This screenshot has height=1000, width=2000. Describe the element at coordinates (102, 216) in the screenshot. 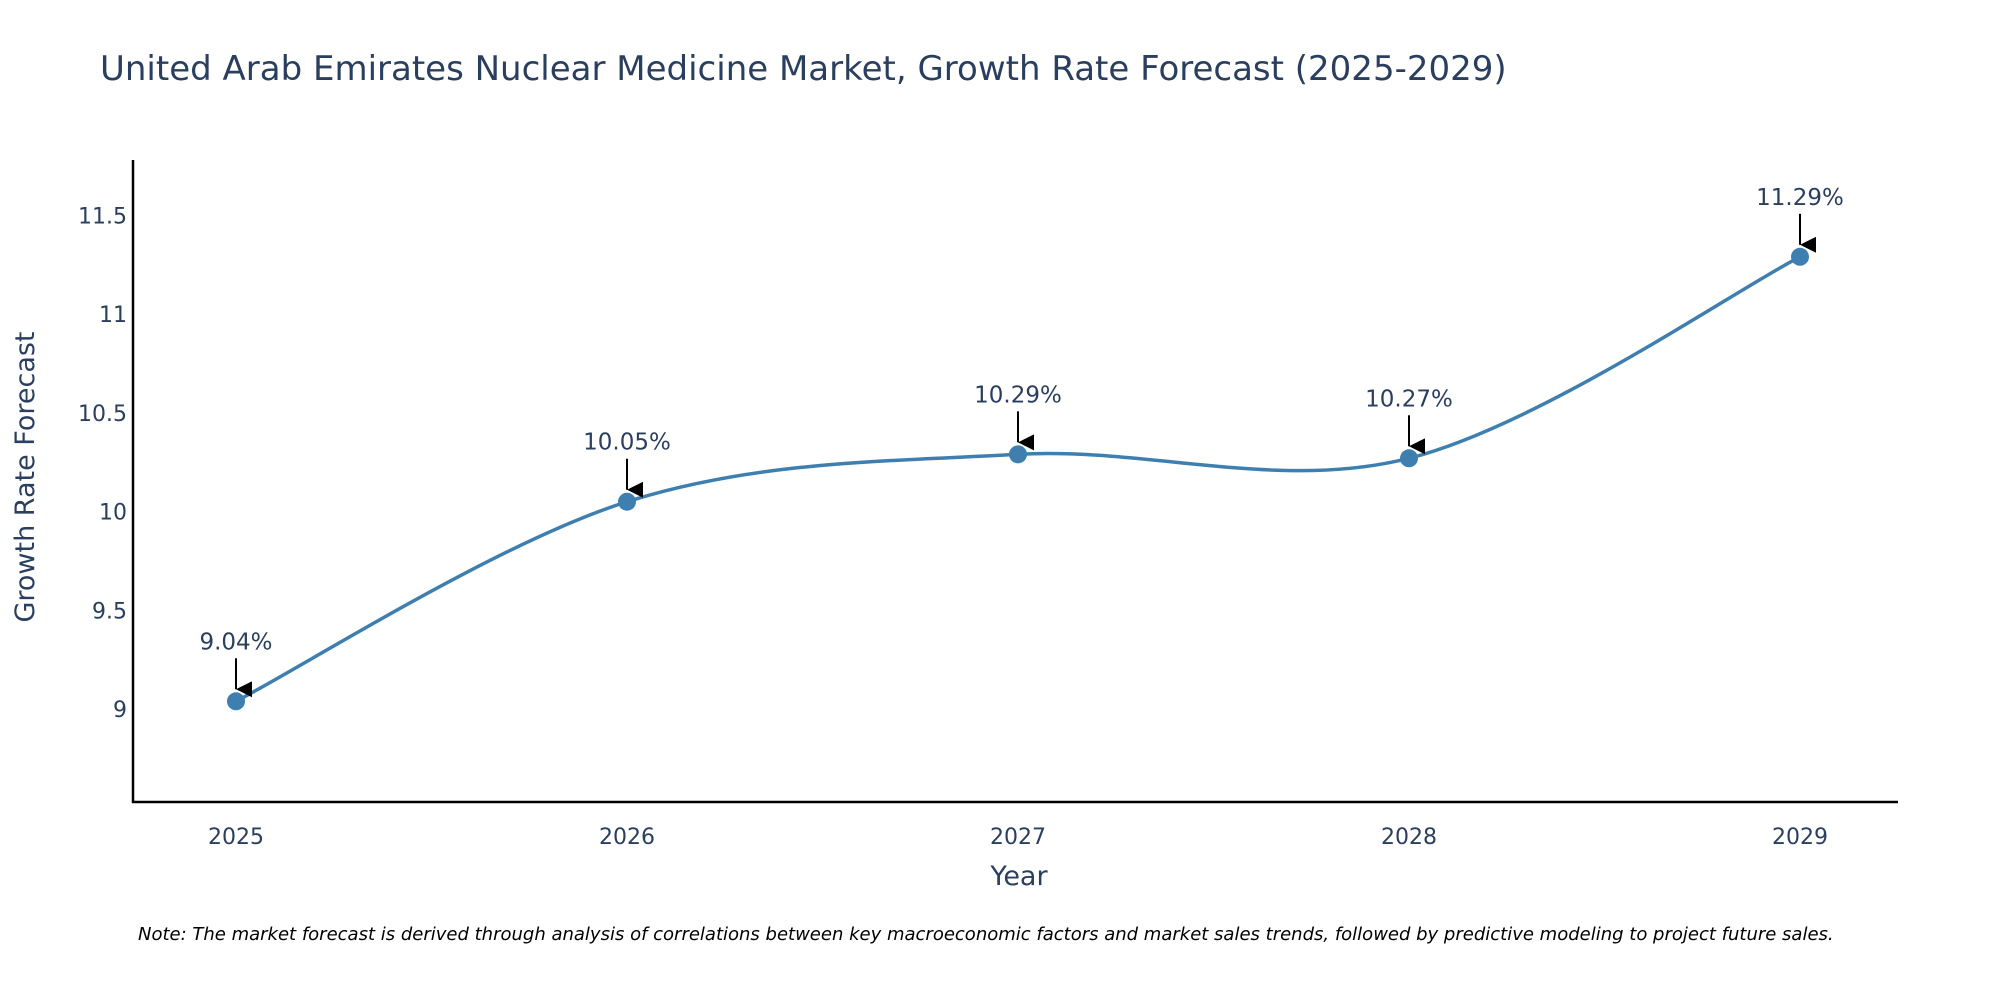

I see `y-tick-label: 11.5` at that location.